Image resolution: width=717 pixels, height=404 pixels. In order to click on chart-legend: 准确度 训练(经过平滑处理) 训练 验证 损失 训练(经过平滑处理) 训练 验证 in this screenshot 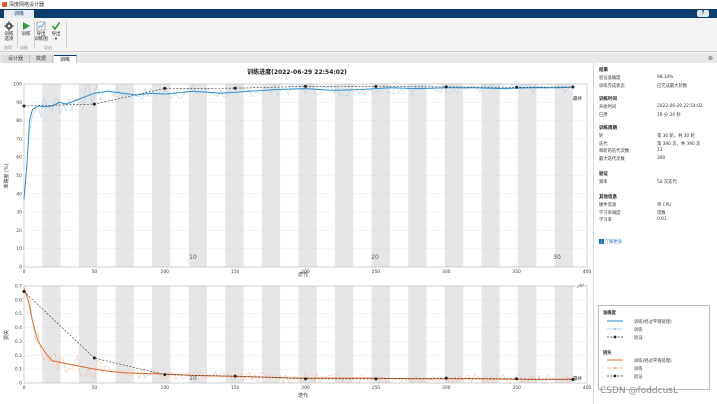, I will do `click(654, 347)`.